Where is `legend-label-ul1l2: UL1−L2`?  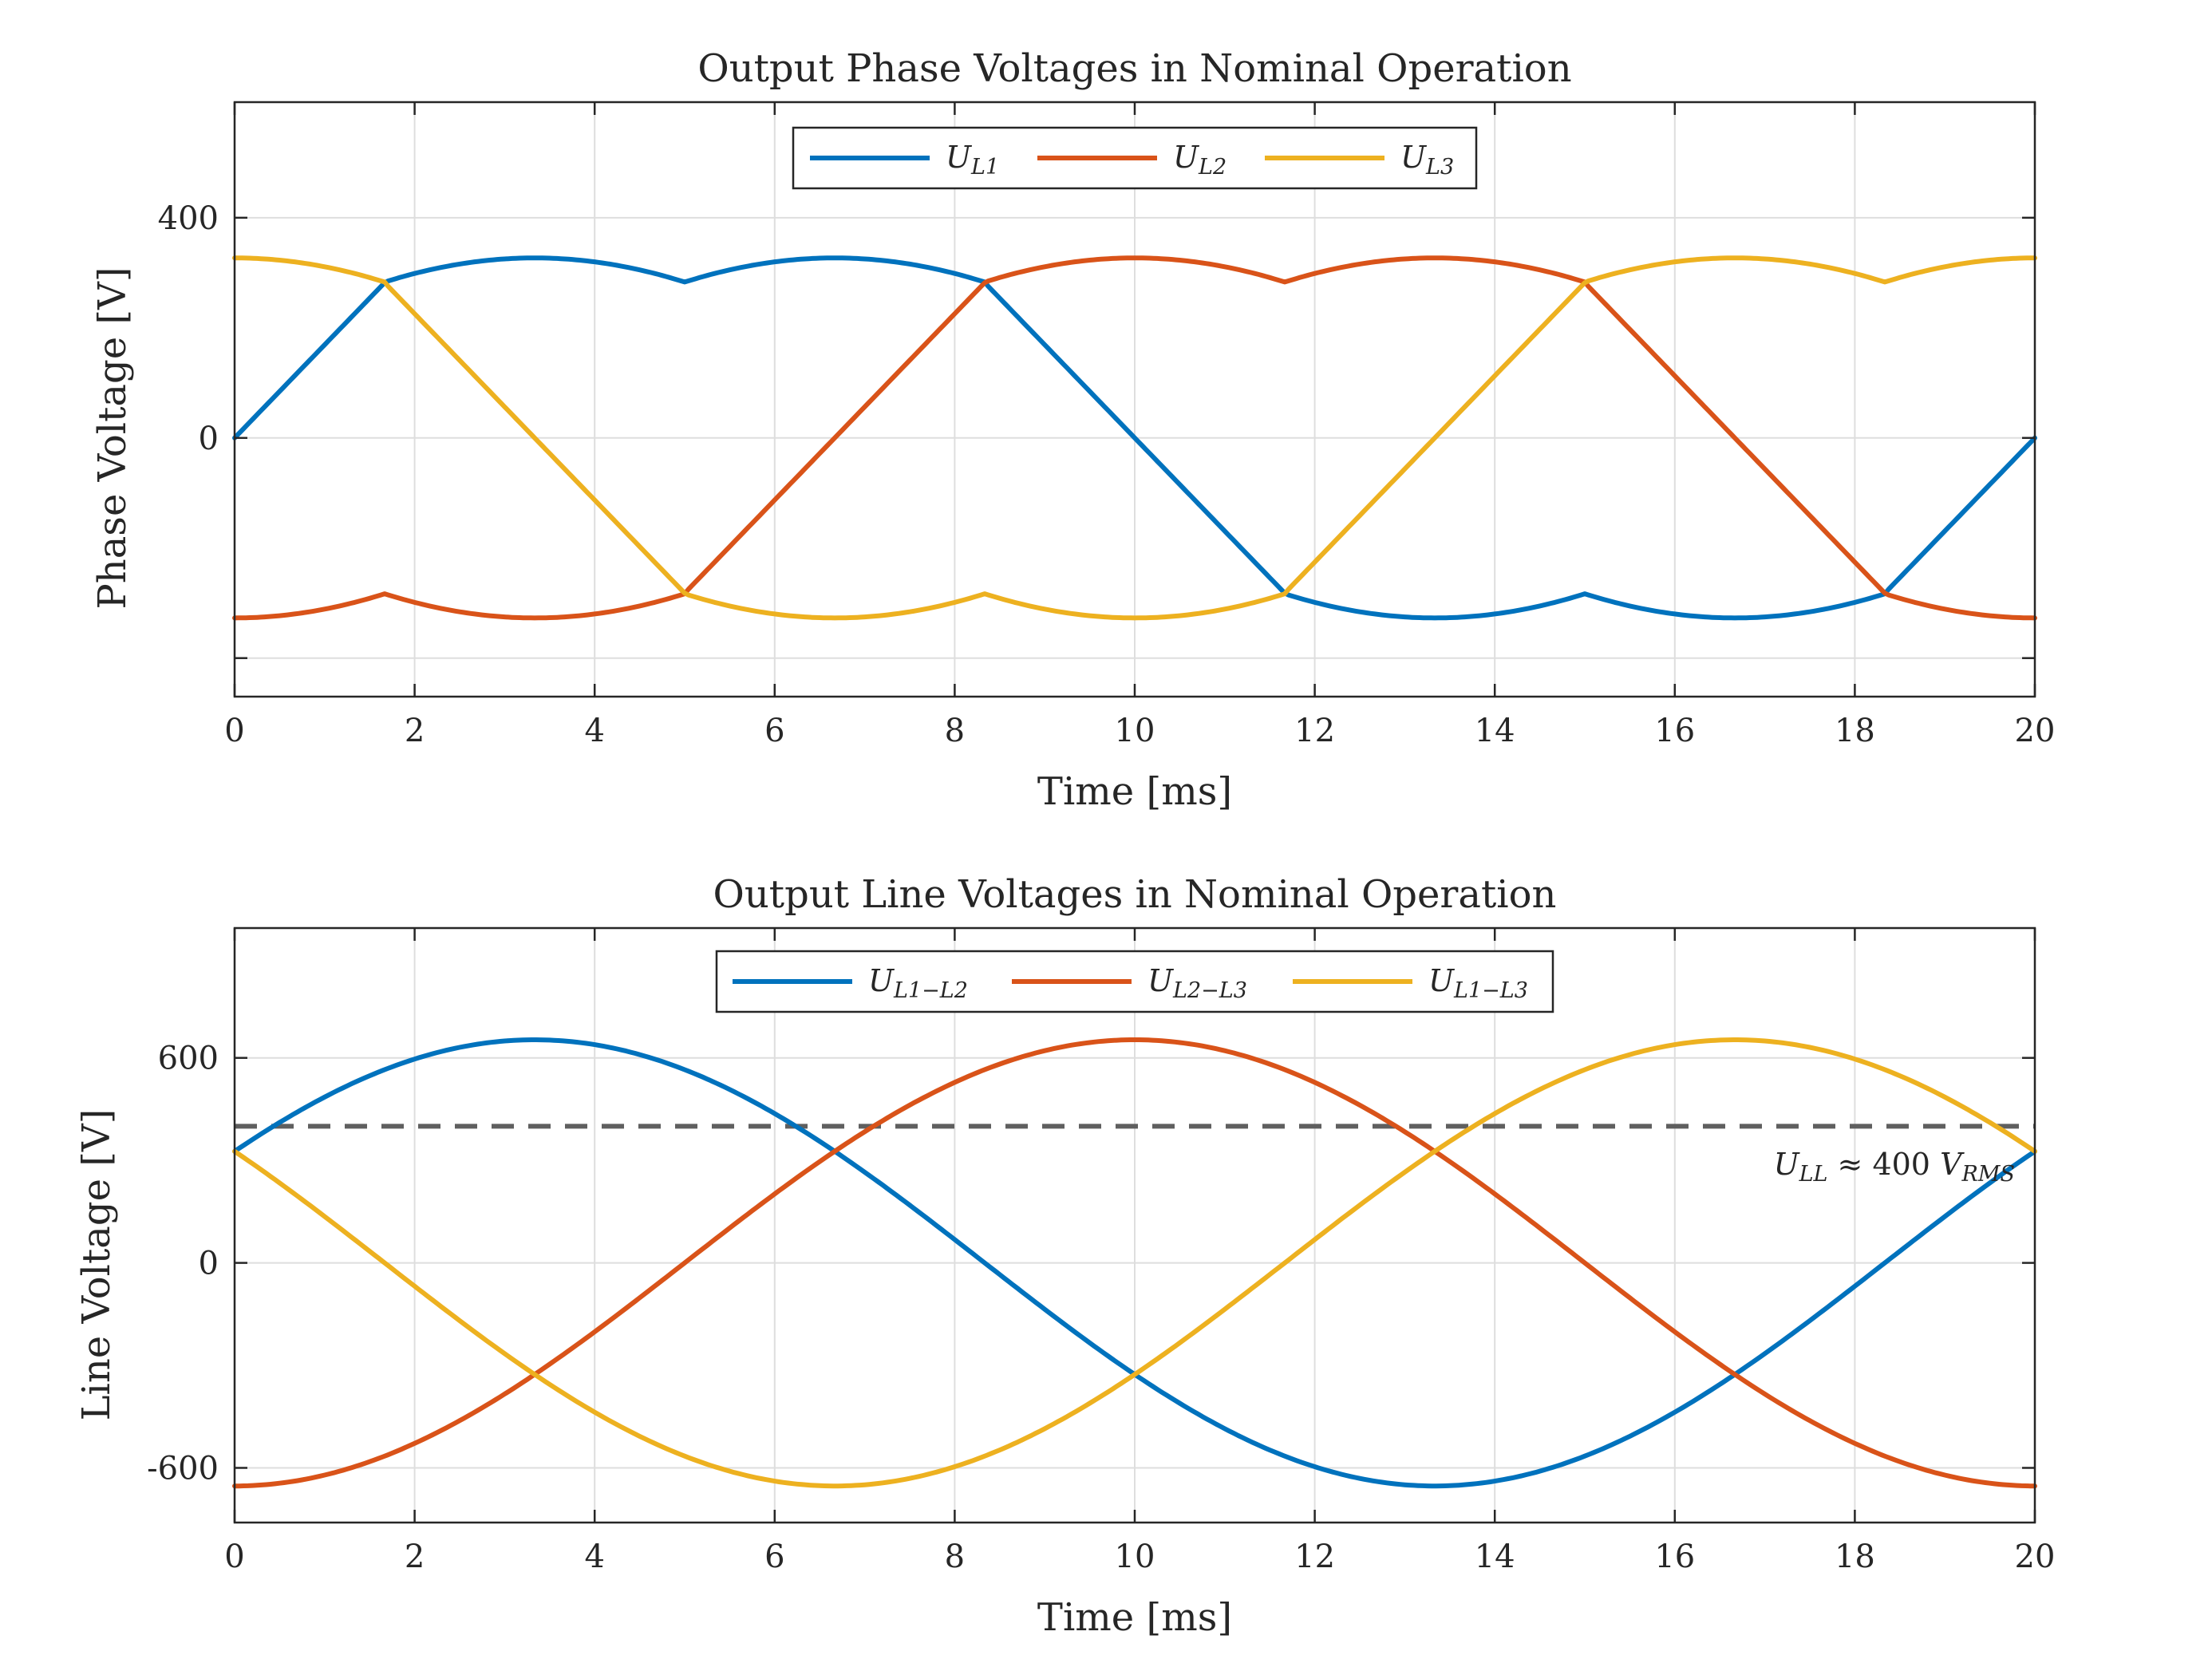 legend-label-ul1l2: UL1−L2 is located at coordinates (918, 983).